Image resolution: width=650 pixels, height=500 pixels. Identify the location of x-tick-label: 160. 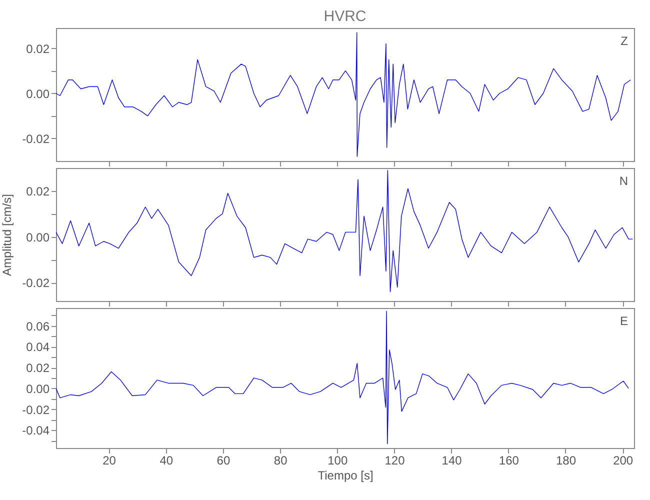
(509, 461).